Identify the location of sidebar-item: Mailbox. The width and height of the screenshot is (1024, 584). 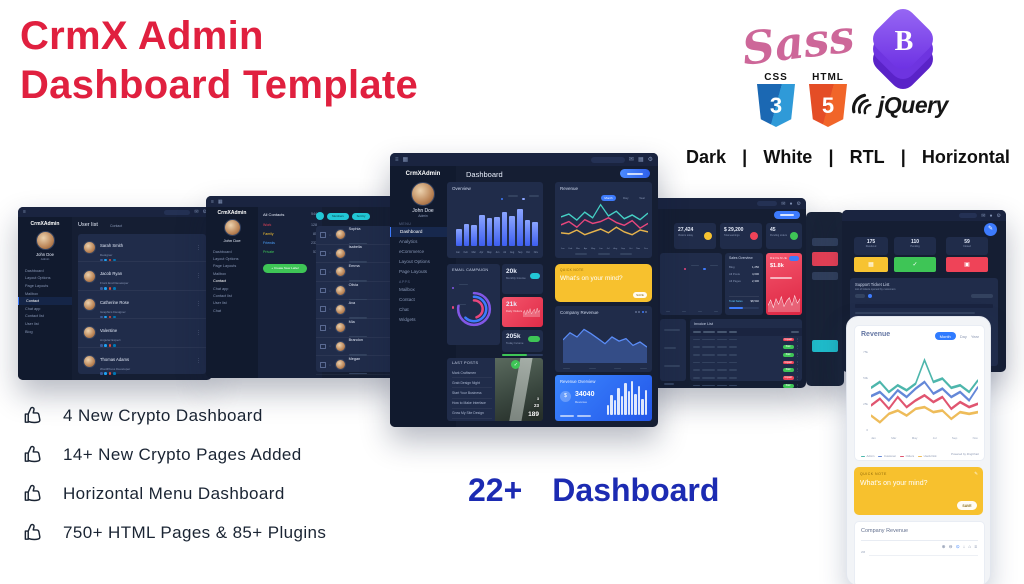
(220, 273).